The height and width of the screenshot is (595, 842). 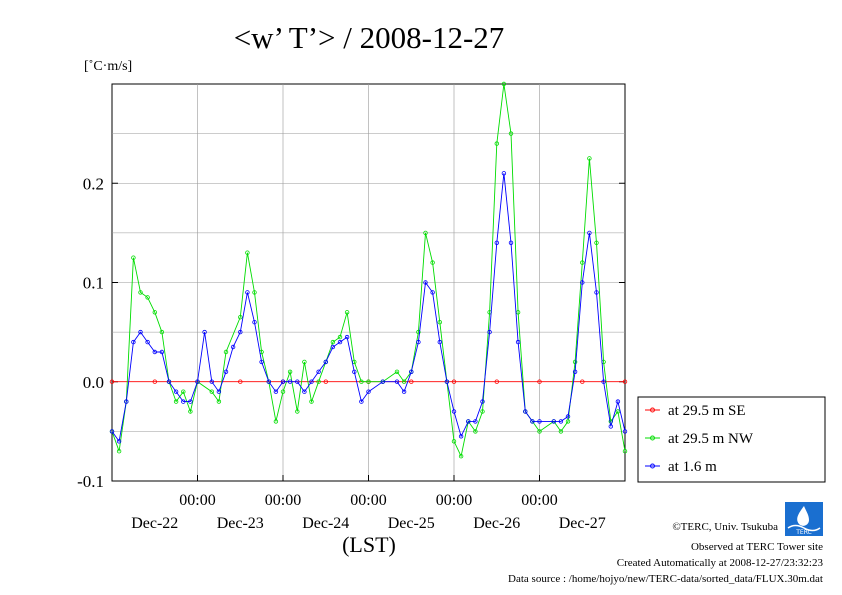 I want to click on y-tick-label: 0.1, so click(x=93, y=283).